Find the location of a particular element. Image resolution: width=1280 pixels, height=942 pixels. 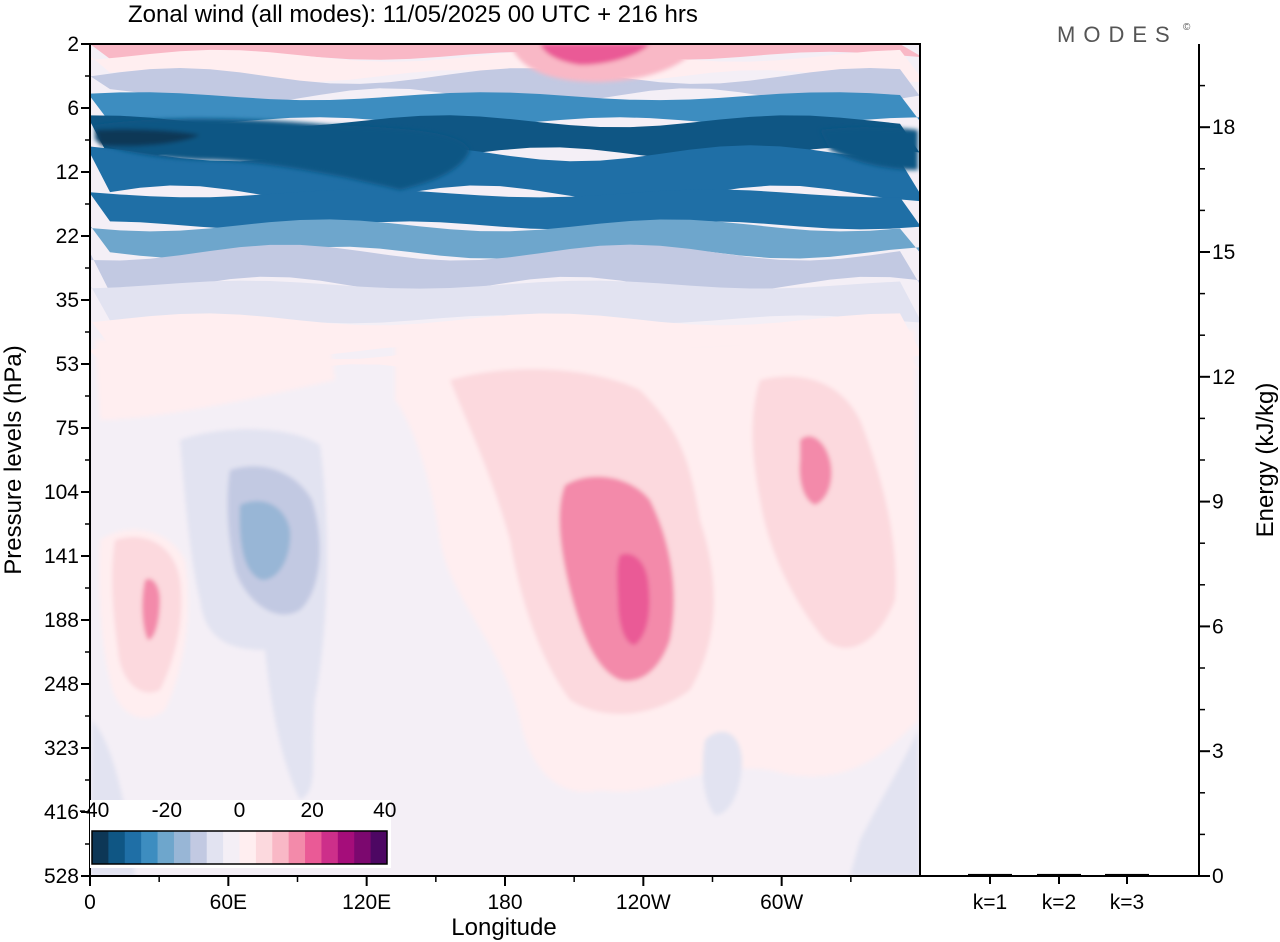

colorbar-frame is located at coordinates (239, 847).